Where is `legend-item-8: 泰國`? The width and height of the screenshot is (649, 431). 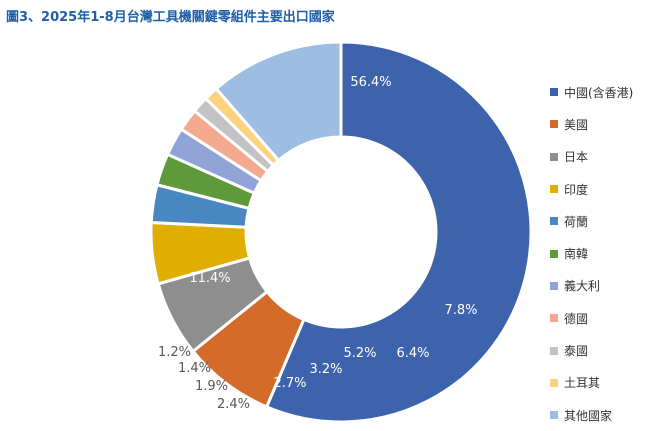
legend-item-8: 泰國 is located at coordinates (591, 350).